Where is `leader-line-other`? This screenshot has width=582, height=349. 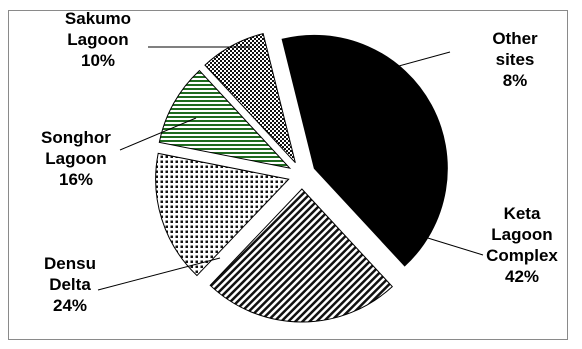 leader-line-other is located at coordinates (402, 65).